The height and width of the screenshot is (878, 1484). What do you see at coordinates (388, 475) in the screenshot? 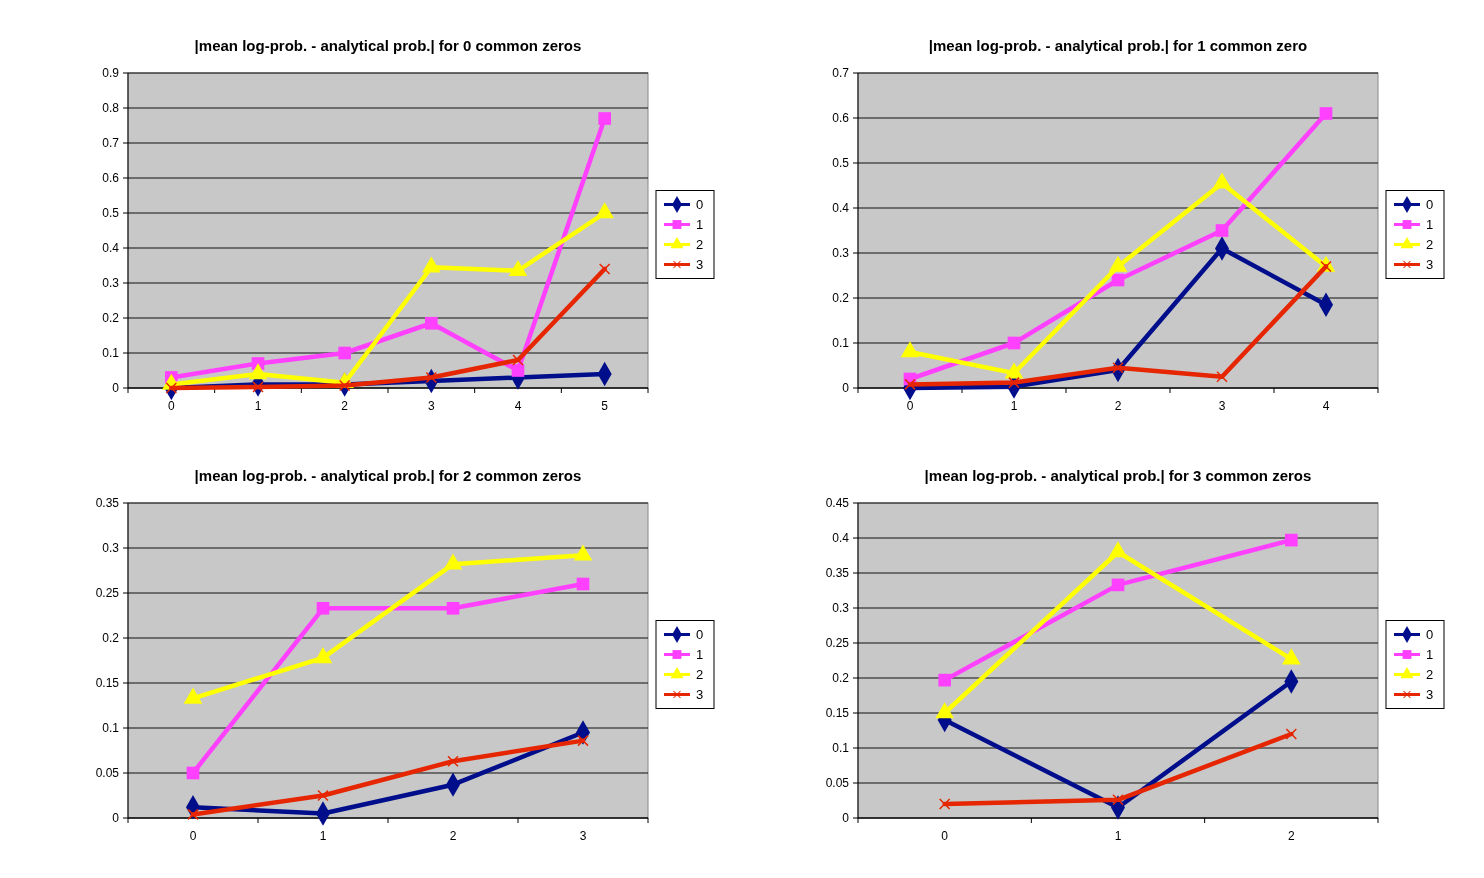
I see `chart-title: |mean log-prob. - analytical prob.| for 2 common zeros` at bounding box center [388, 475].